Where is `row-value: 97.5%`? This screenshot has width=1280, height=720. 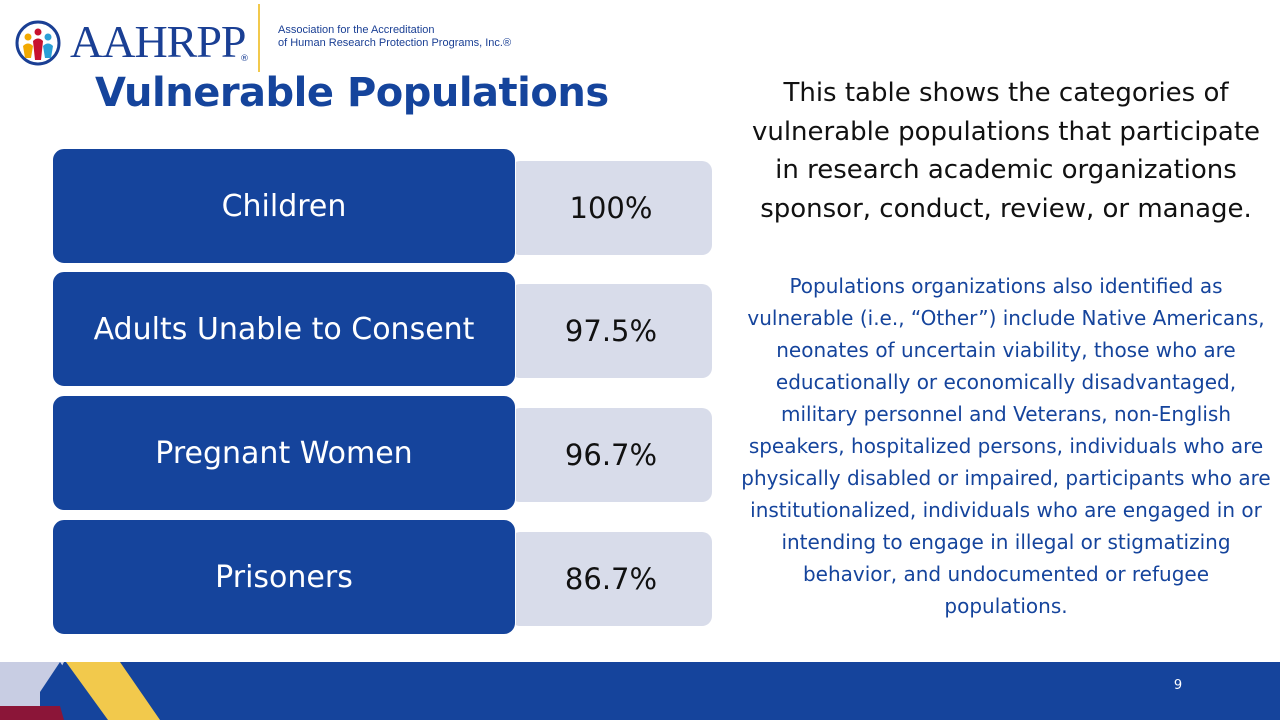 row-value: 97.5% is located at coordinates (611, 331).